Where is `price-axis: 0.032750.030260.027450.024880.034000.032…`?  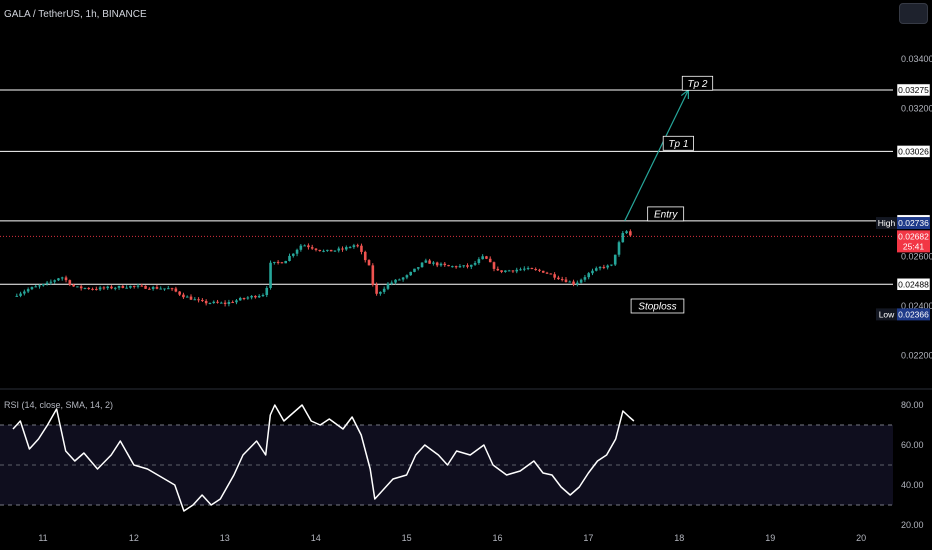 price-axis: 0.032750.030260.027450.024880.034000.032… is located at coordinates (904, 207).